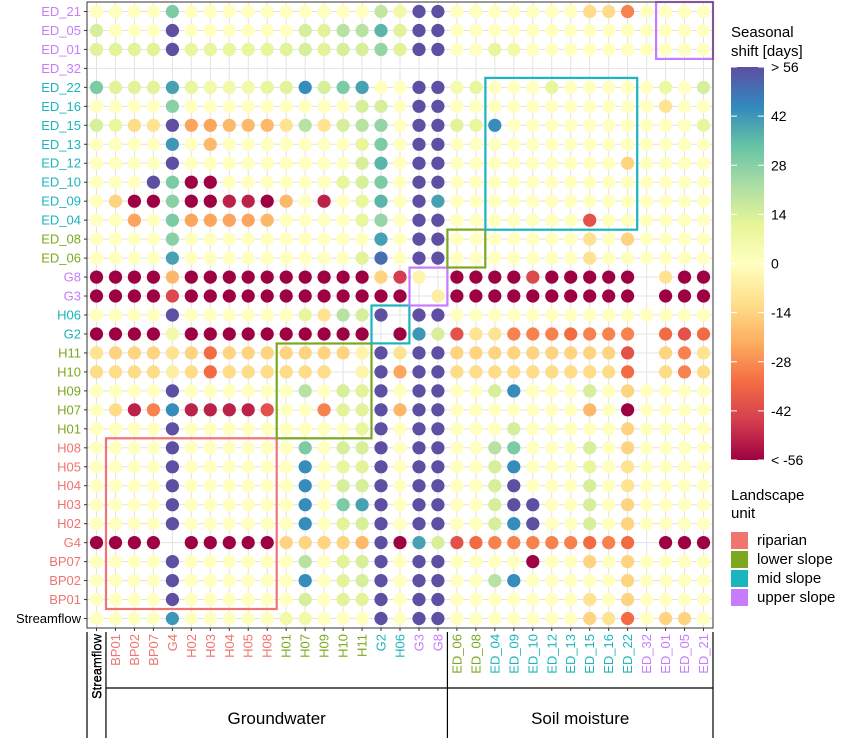 This screenshot has width=850, height=738. What do you see at coordinates (229, 391) in the screenshot?
I see `cell-dot-H09-H04` at bounding box center [229, 391].